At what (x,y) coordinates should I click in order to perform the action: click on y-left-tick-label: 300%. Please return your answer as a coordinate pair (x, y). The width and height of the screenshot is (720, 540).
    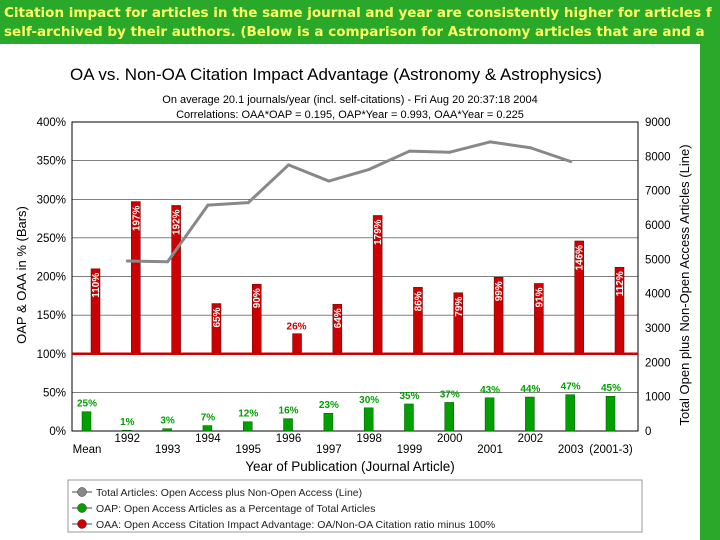
    Looking at the image, I should click on (51, 200).